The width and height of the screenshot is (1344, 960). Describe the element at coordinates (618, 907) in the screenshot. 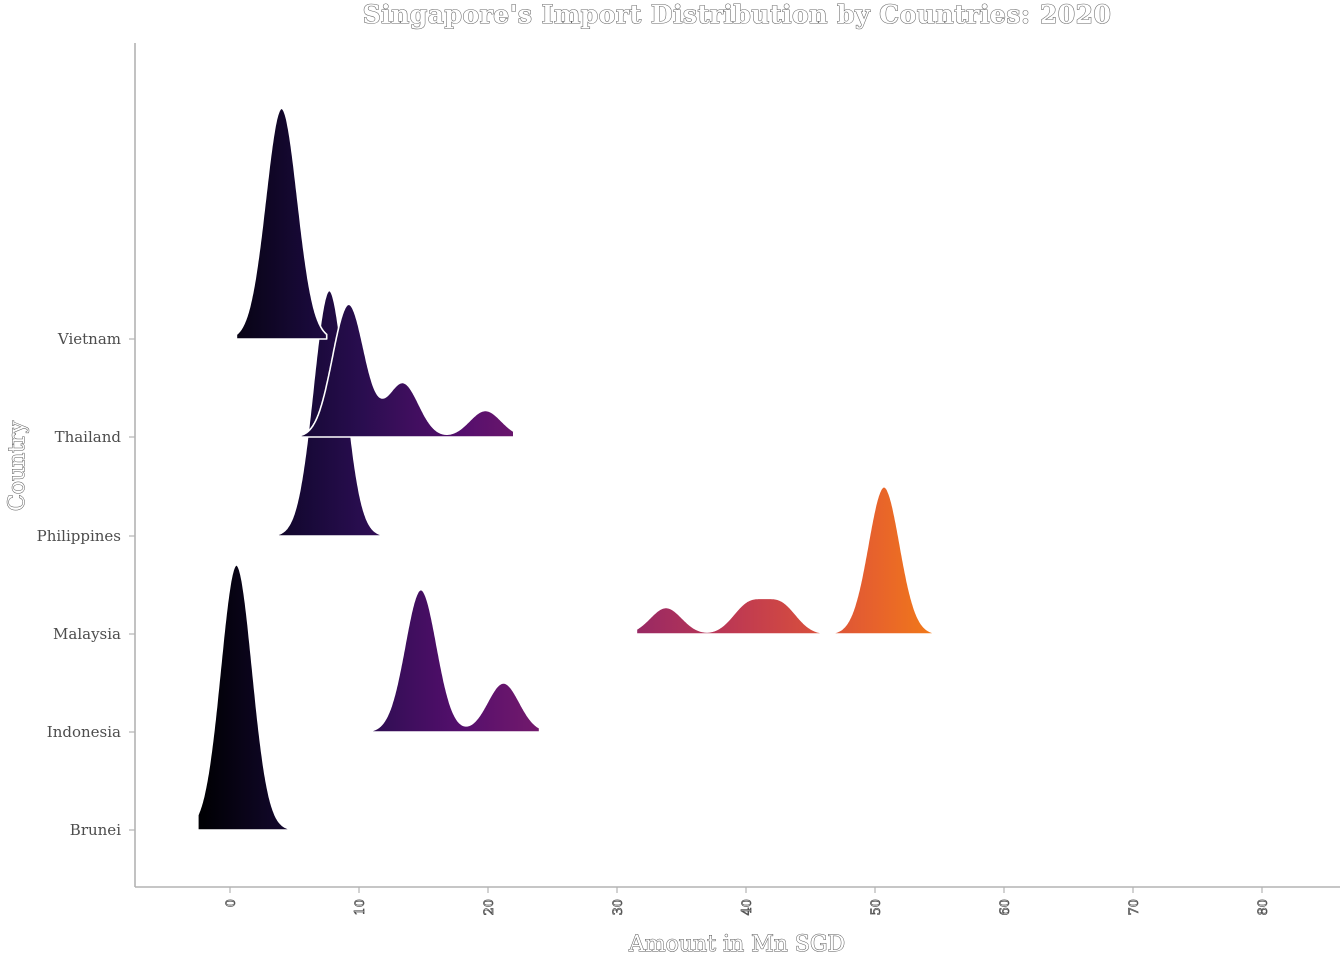

I see `x-tick-label: 30` at that location.